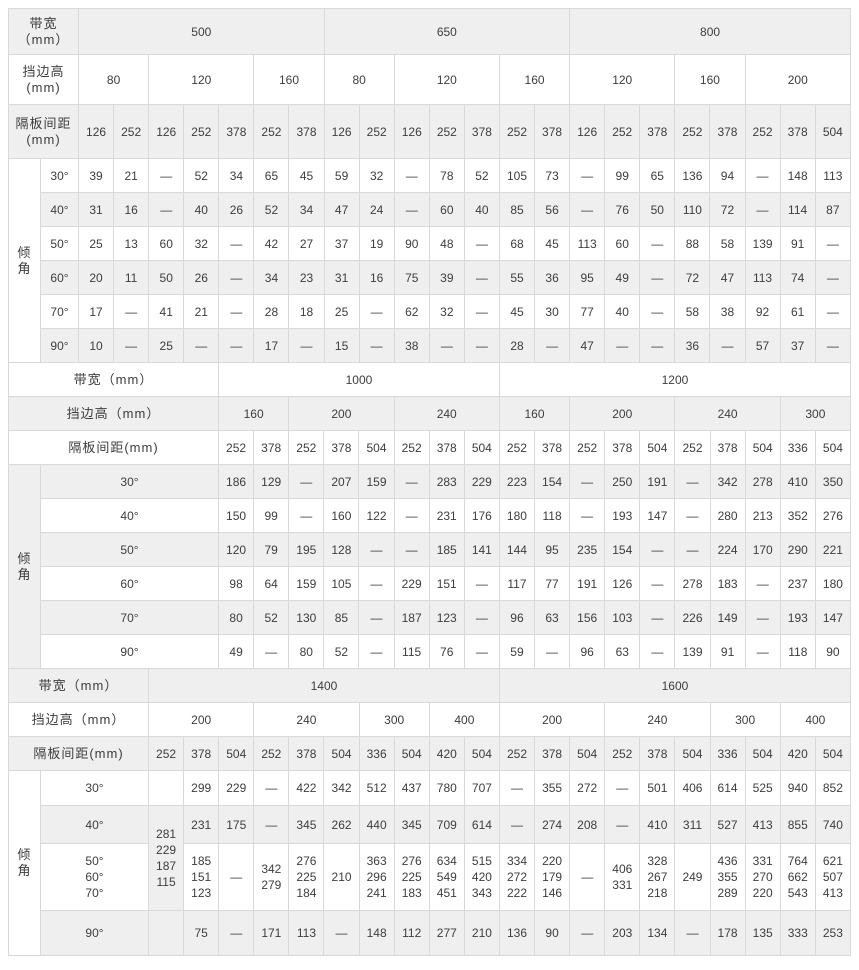 The height and width of the screenshot is (970, 859). What do you see at coordinates (94, 877) in the screenshot?
I see `angle-label: 50° 60° 70°` at bounding box center [94, 877].